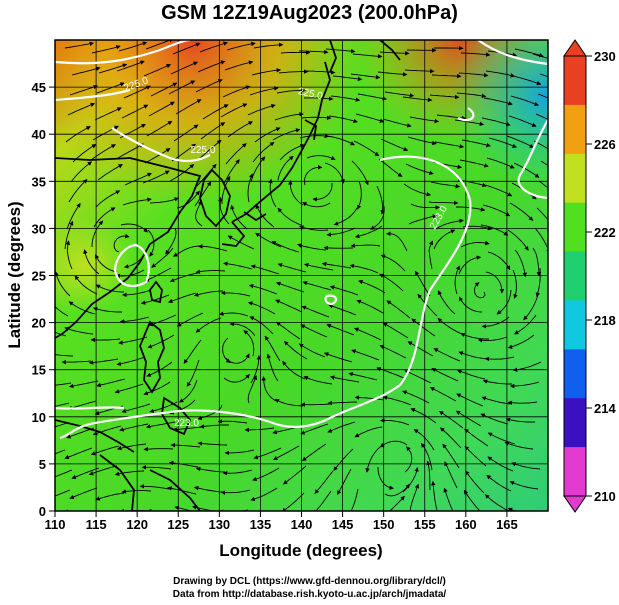  Describe the element at coordinates (605, 408) in the screenshot. I see `colorbar-tick-label: 214` at that location.